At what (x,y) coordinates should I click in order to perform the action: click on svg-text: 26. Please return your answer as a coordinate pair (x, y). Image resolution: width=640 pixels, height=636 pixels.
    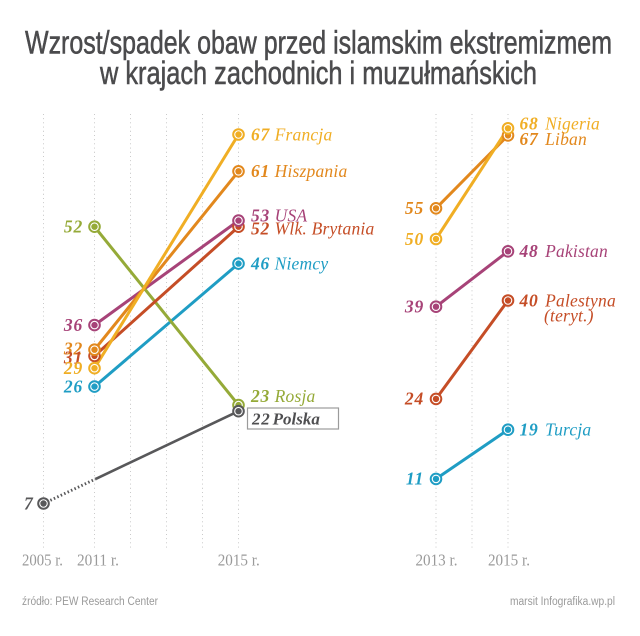
    Looking at the image, I should click on (73, 386).